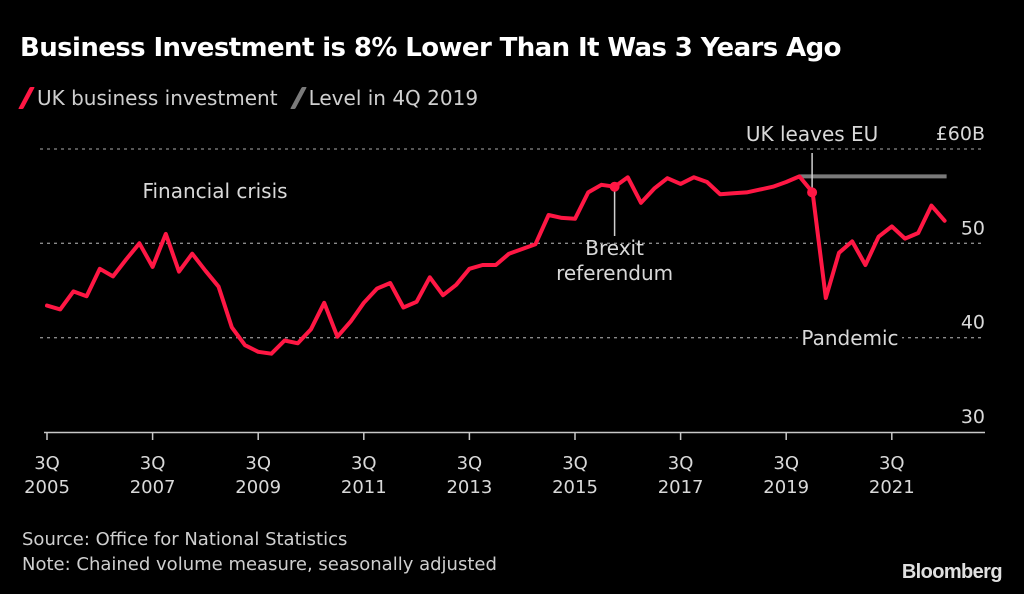  I want to click on y-tick-label: 40, so click(973, 323).